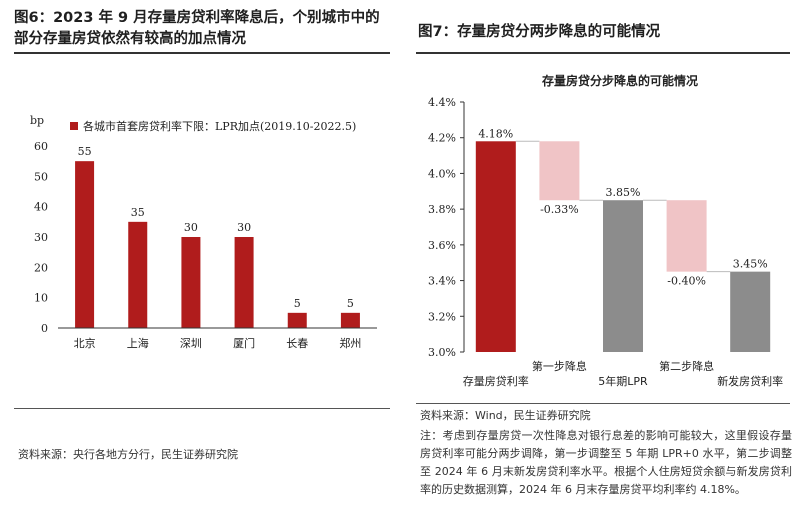 The width and height of the screenshot is (800, 516). What do you see at coordinates (297, 343) in the screenshot?
I see `fig6-category-label: 长春` at bounding box center [297, 343].